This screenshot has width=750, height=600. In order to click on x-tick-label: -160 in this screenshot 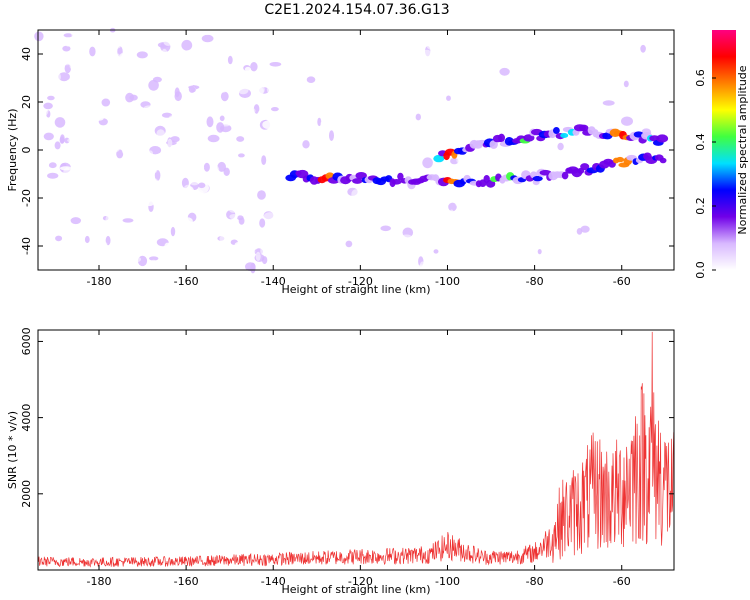, I will do `click(186, 281)`.